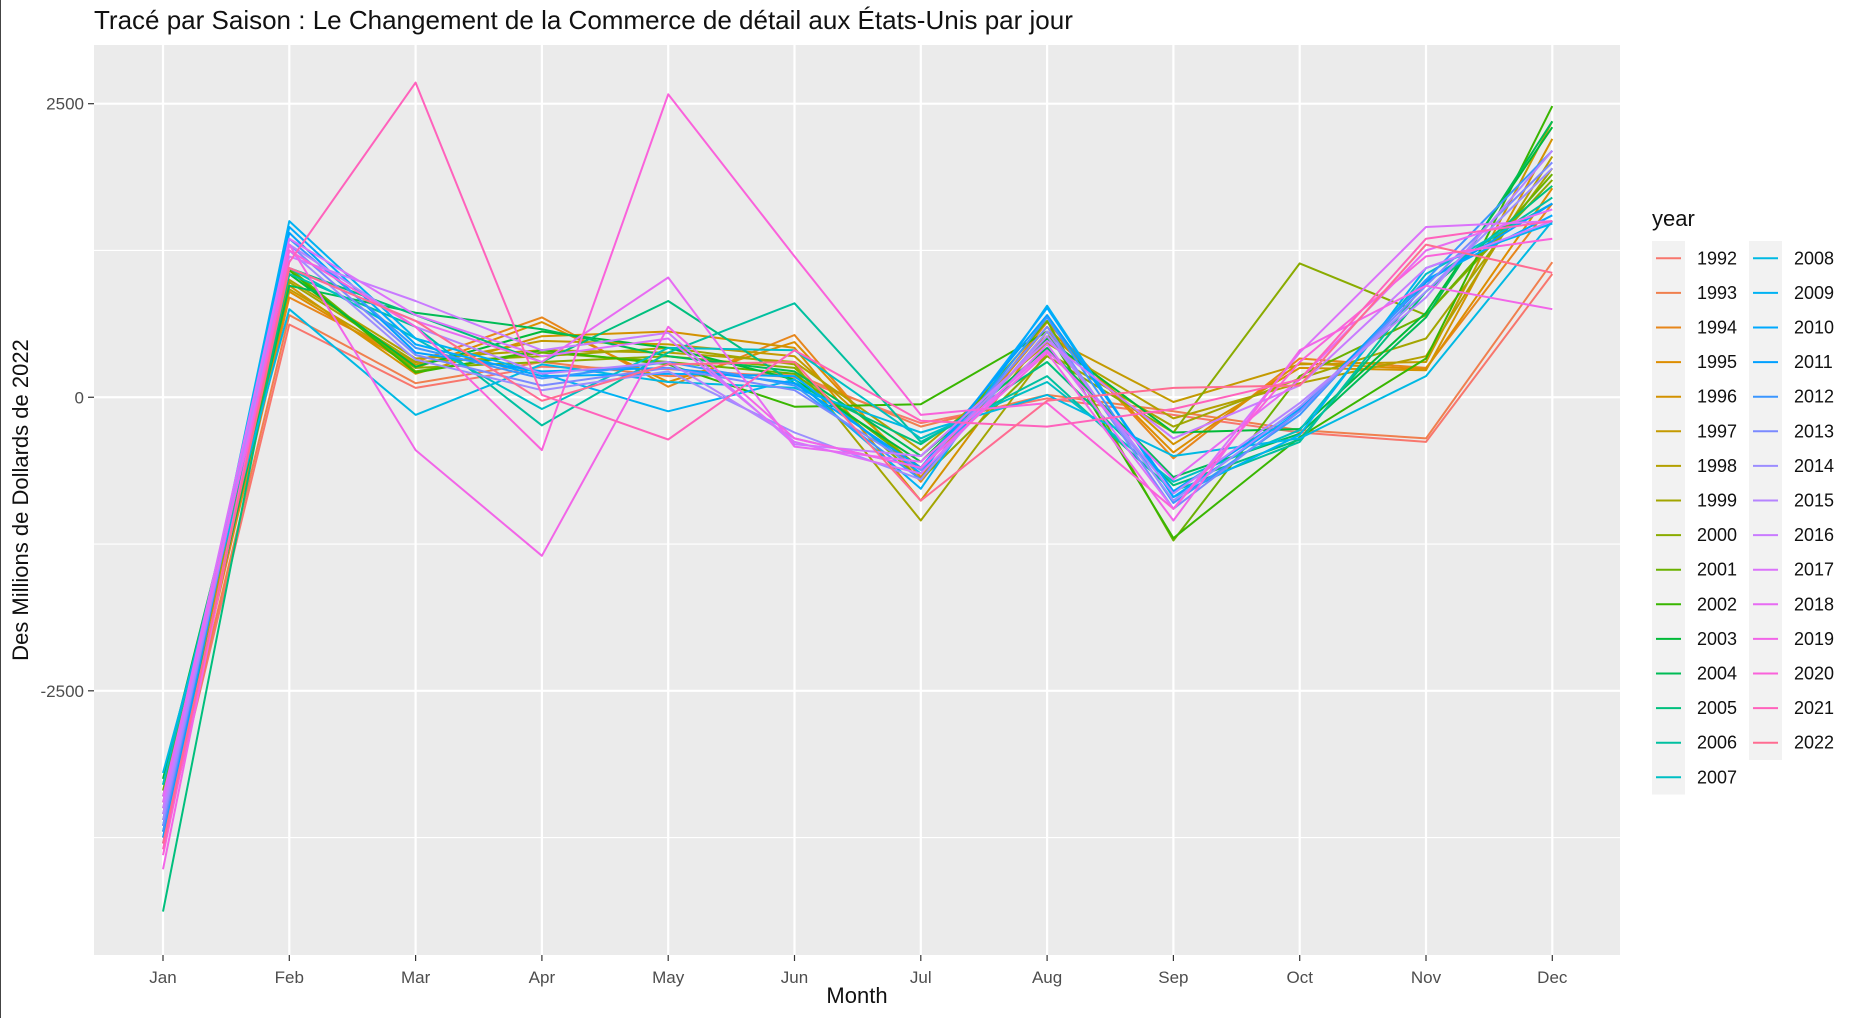 This screenshot has width=1854, height=1018. I want to click on x-tick-label: Sep, so click(1173, 977).